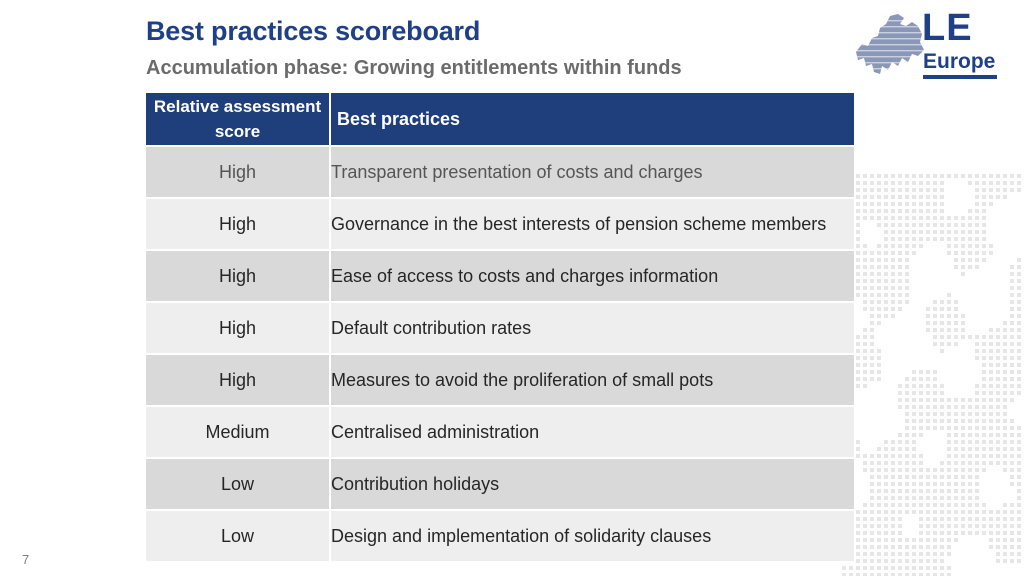 This screenshot has height=576, width=1024. I want to click on practice-cell: Centralised administration, so click(592, 432).